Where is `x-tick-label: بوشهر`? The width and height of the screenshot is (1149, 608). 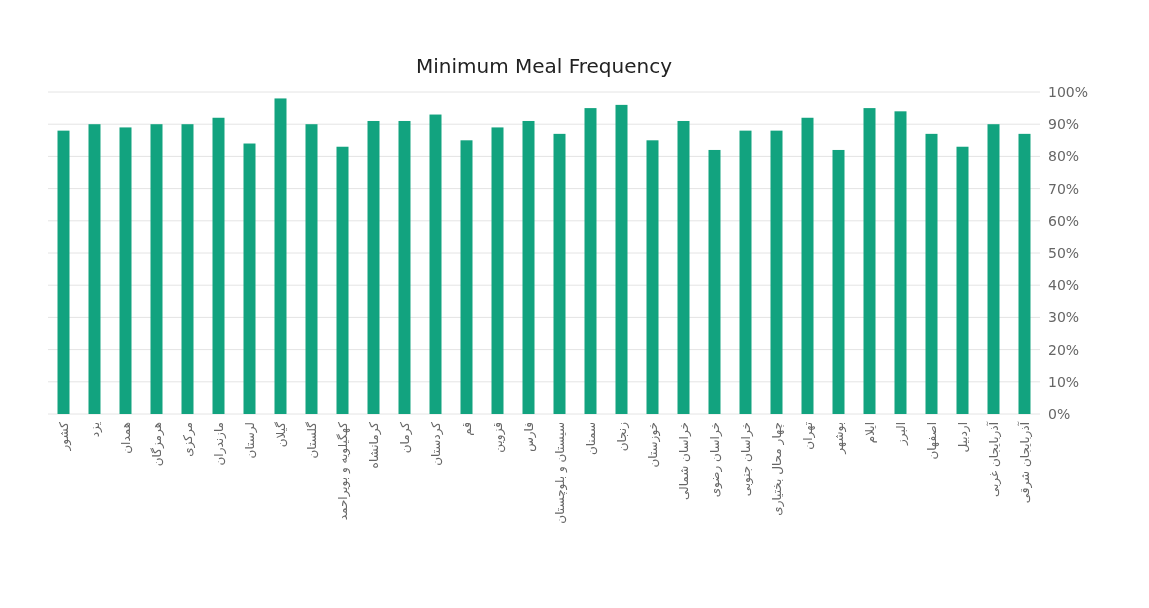 x-tick-label: بوشهر is located at coordinates (839, 438).